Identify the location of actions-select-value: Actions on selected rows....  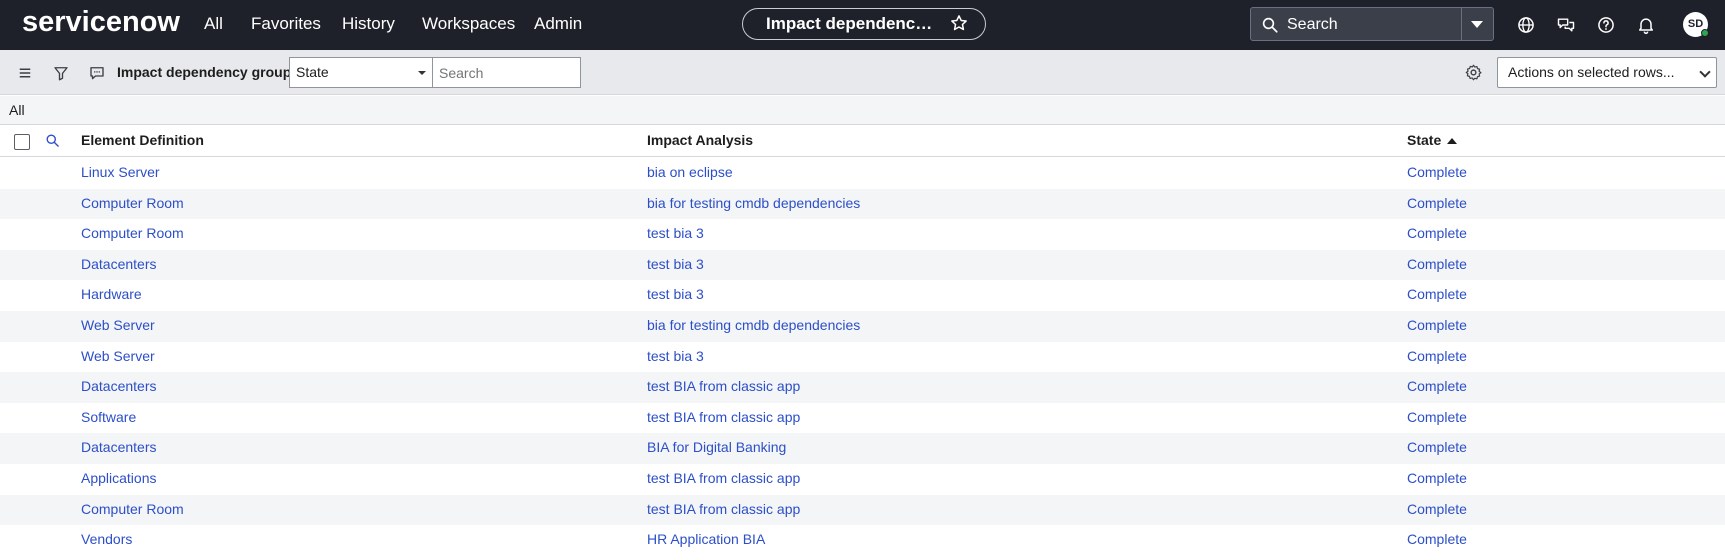
(1591, 72).